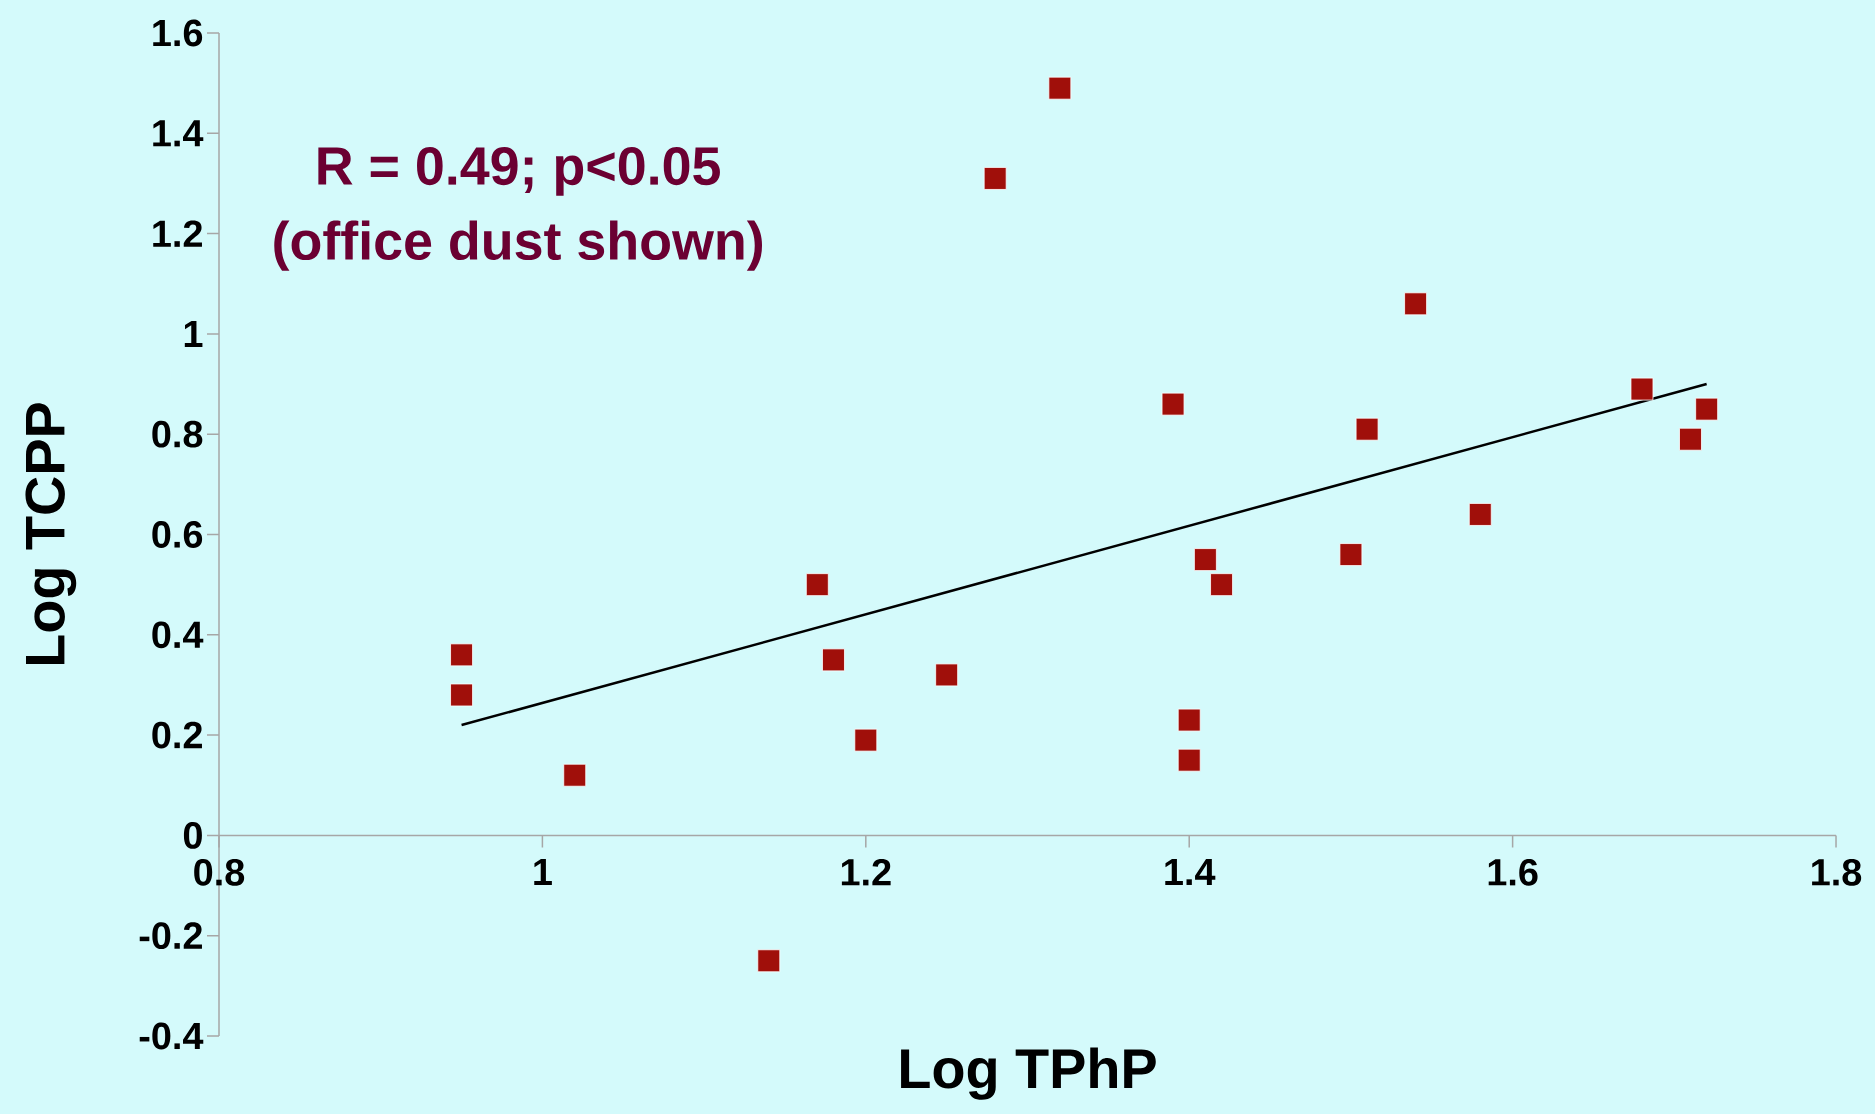 This screenshot has width=1875, height=1114. What do you see at coordinates (1513, 872) in the screenshot?
I see `x-tick-label: 1.6` at bounding box center [1513, 872].